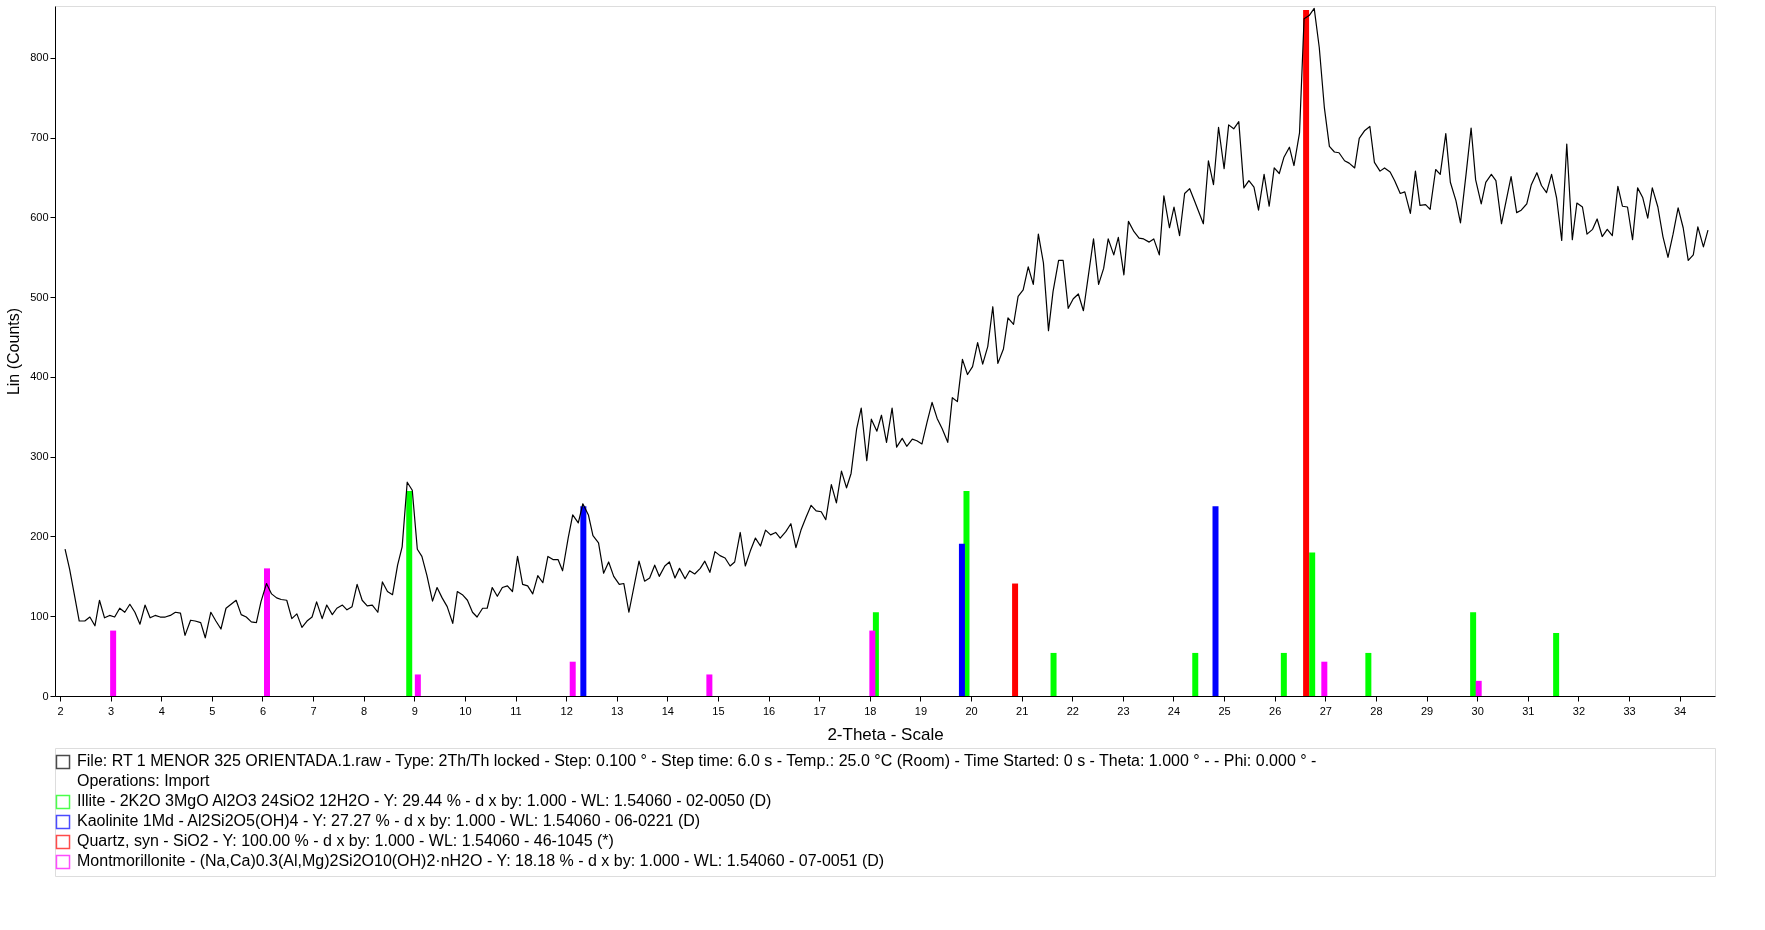  What do you see at coordinates (424, 800) in the screenshot?
I see `legend-label: Illite - 2K2O 3MgO Al2O3 24SiO2 12H2O - Y: 29.44 % - d x by: 1.000 - WL: 1.54060 - 02-0050 (D)` at bounding box center [424, 800].